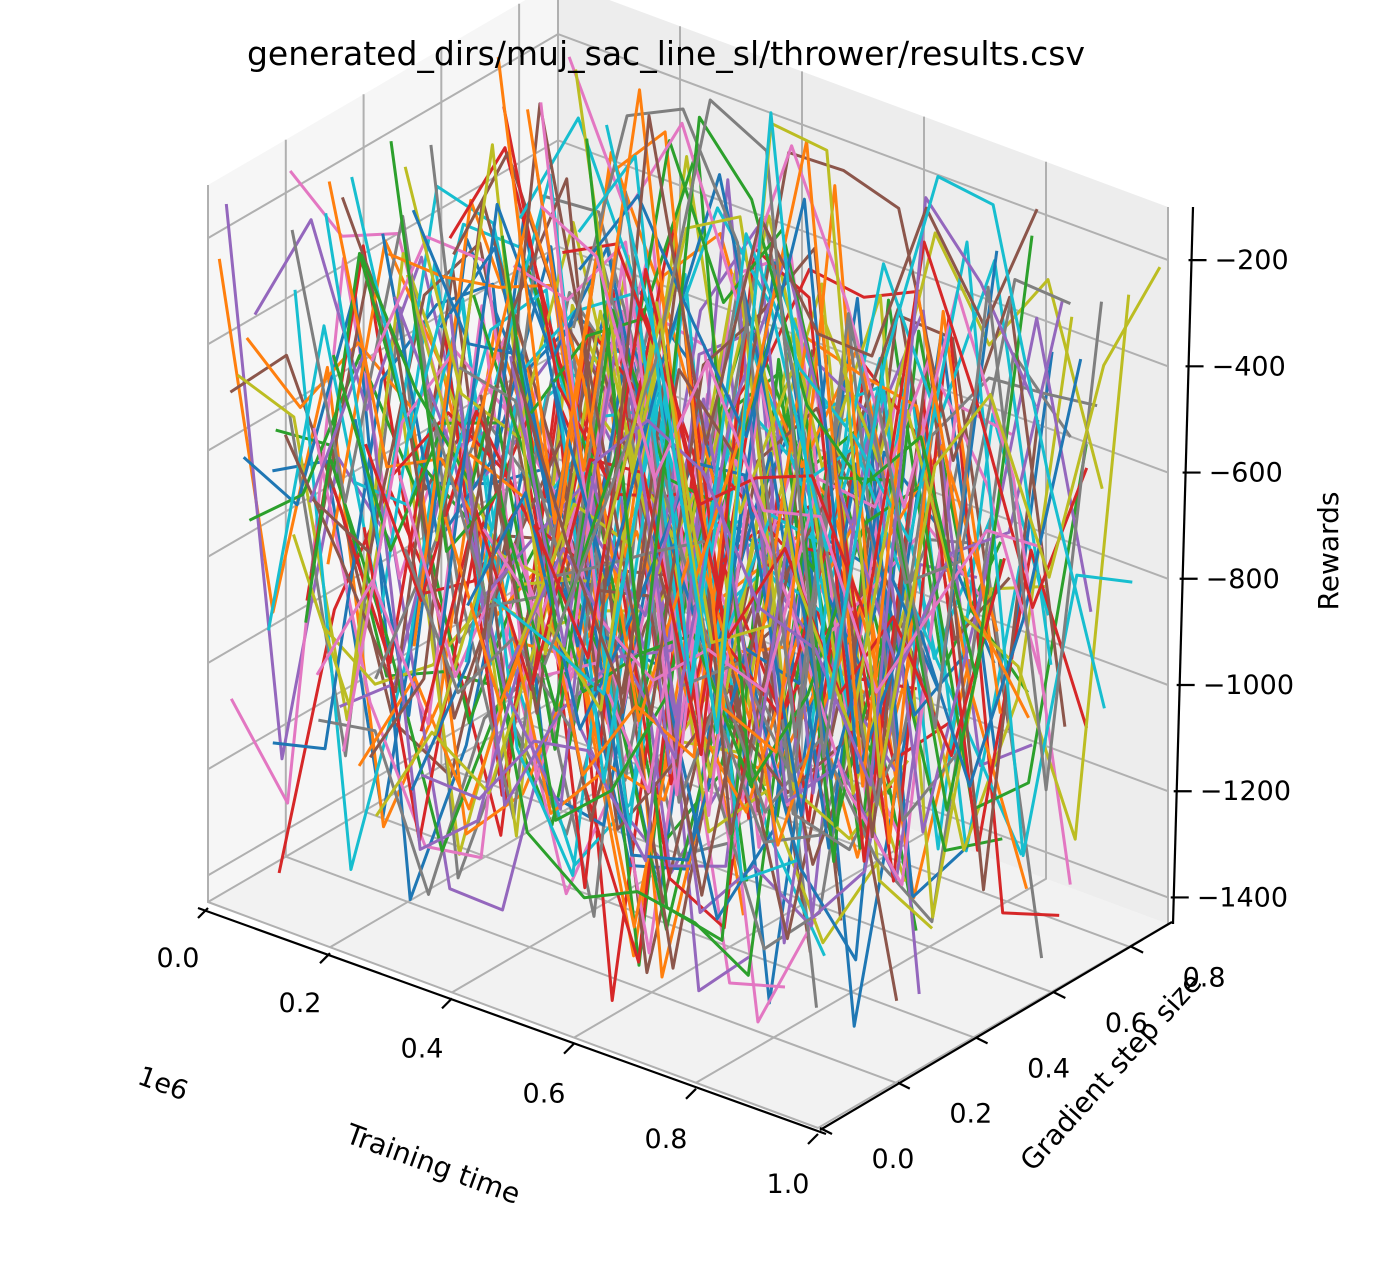  I want to click on x-tick-label: 1.0, so click(788, 1184).